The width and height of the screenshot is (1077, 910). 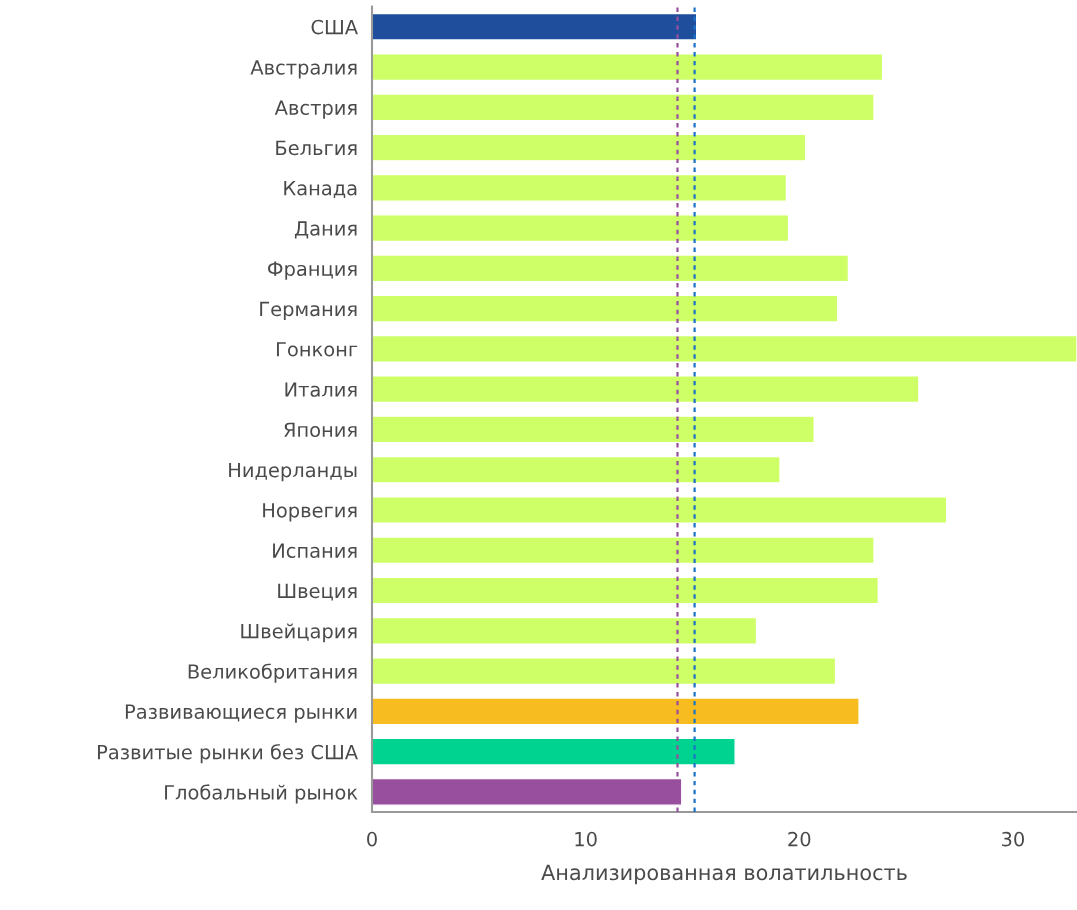 I want to click on y-tick-label: США, so click(x=334, y=27).